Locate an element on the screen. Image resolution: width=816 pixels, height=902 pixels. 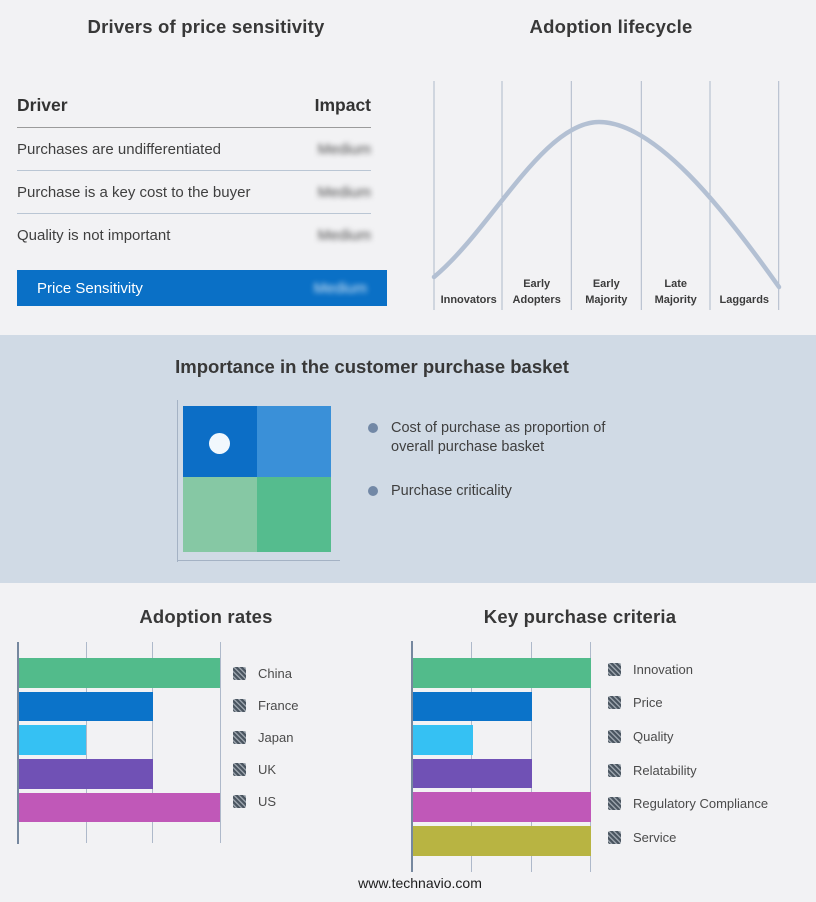
table-row: Purchases are undifferentiated Medium is located at coordinates (194, 149).